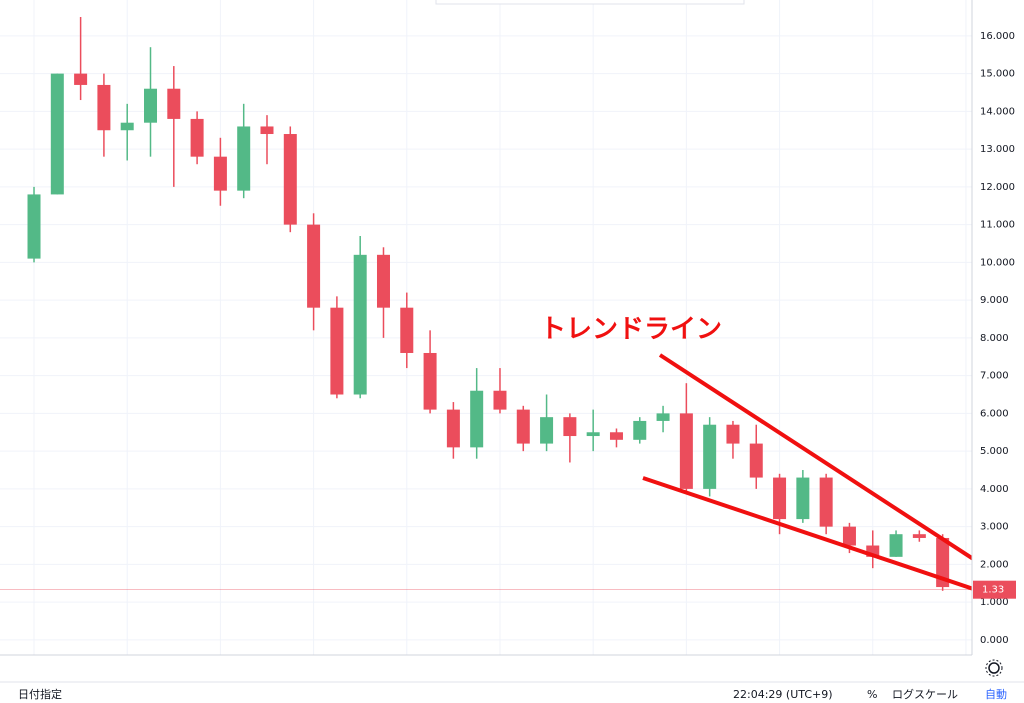 This screenshot has height=703, width=1024. I want to click on y-tick-label: 2.000, so click(994, 564).